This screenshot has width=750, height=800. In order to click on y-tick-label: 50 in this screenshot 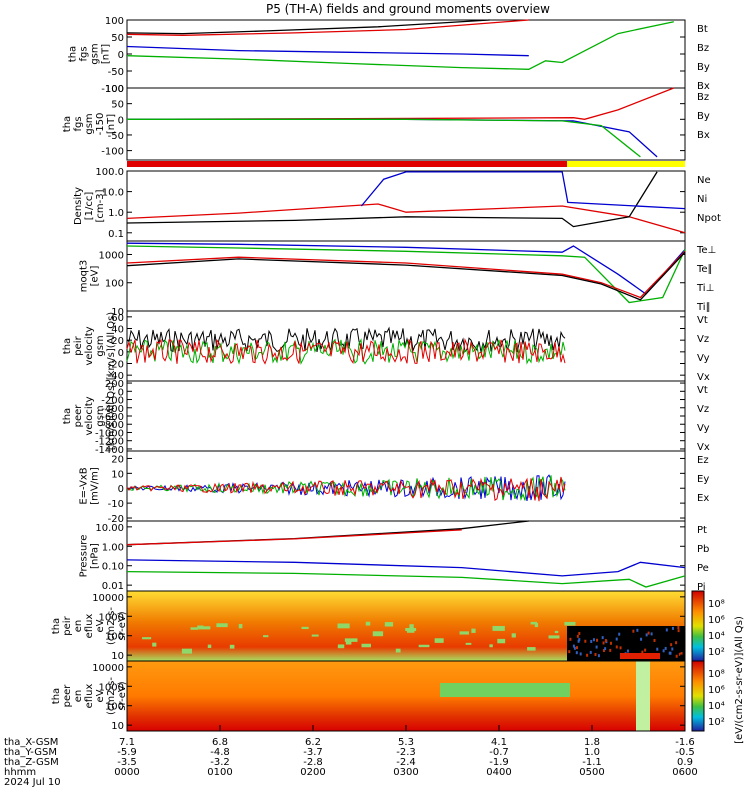, I will do `click(117, 105)`.